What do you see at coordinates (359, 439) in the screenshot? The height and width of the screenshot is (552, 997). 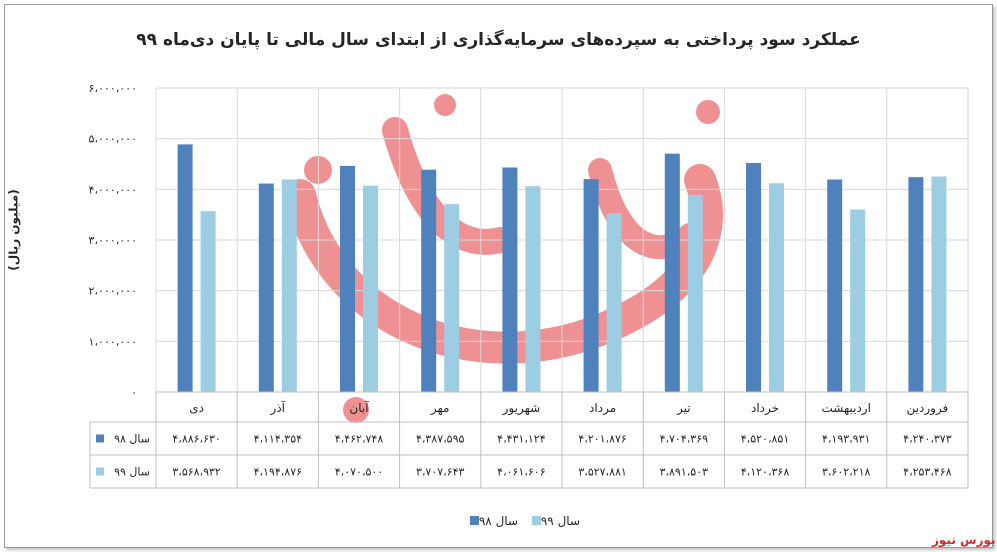 I see `data-label: ۴،۴۶۲،۷۴۸` at bounding box center [359, 439].